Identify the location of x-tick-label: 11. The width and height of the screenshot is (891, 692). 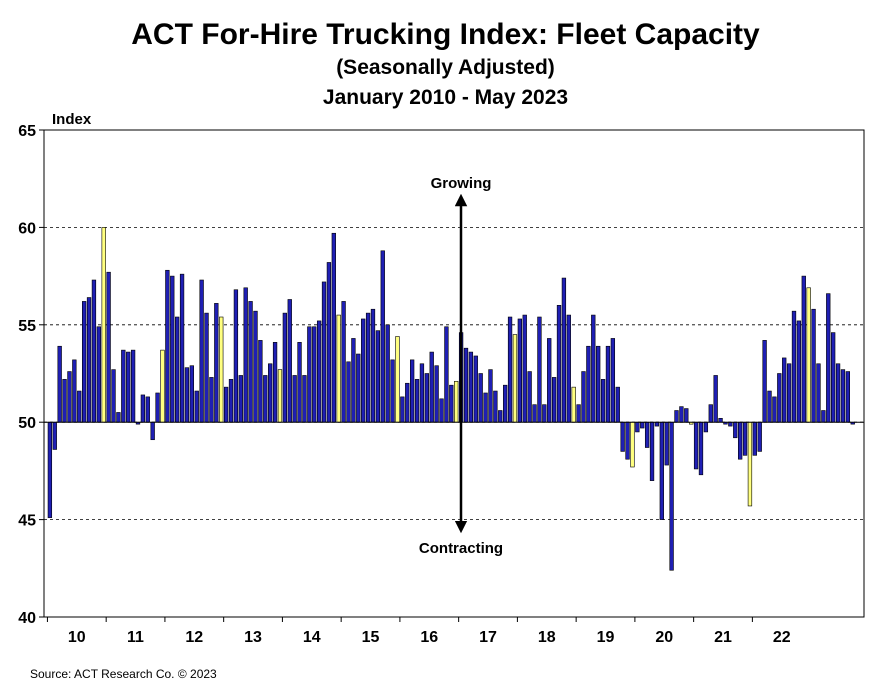
(135, 637).